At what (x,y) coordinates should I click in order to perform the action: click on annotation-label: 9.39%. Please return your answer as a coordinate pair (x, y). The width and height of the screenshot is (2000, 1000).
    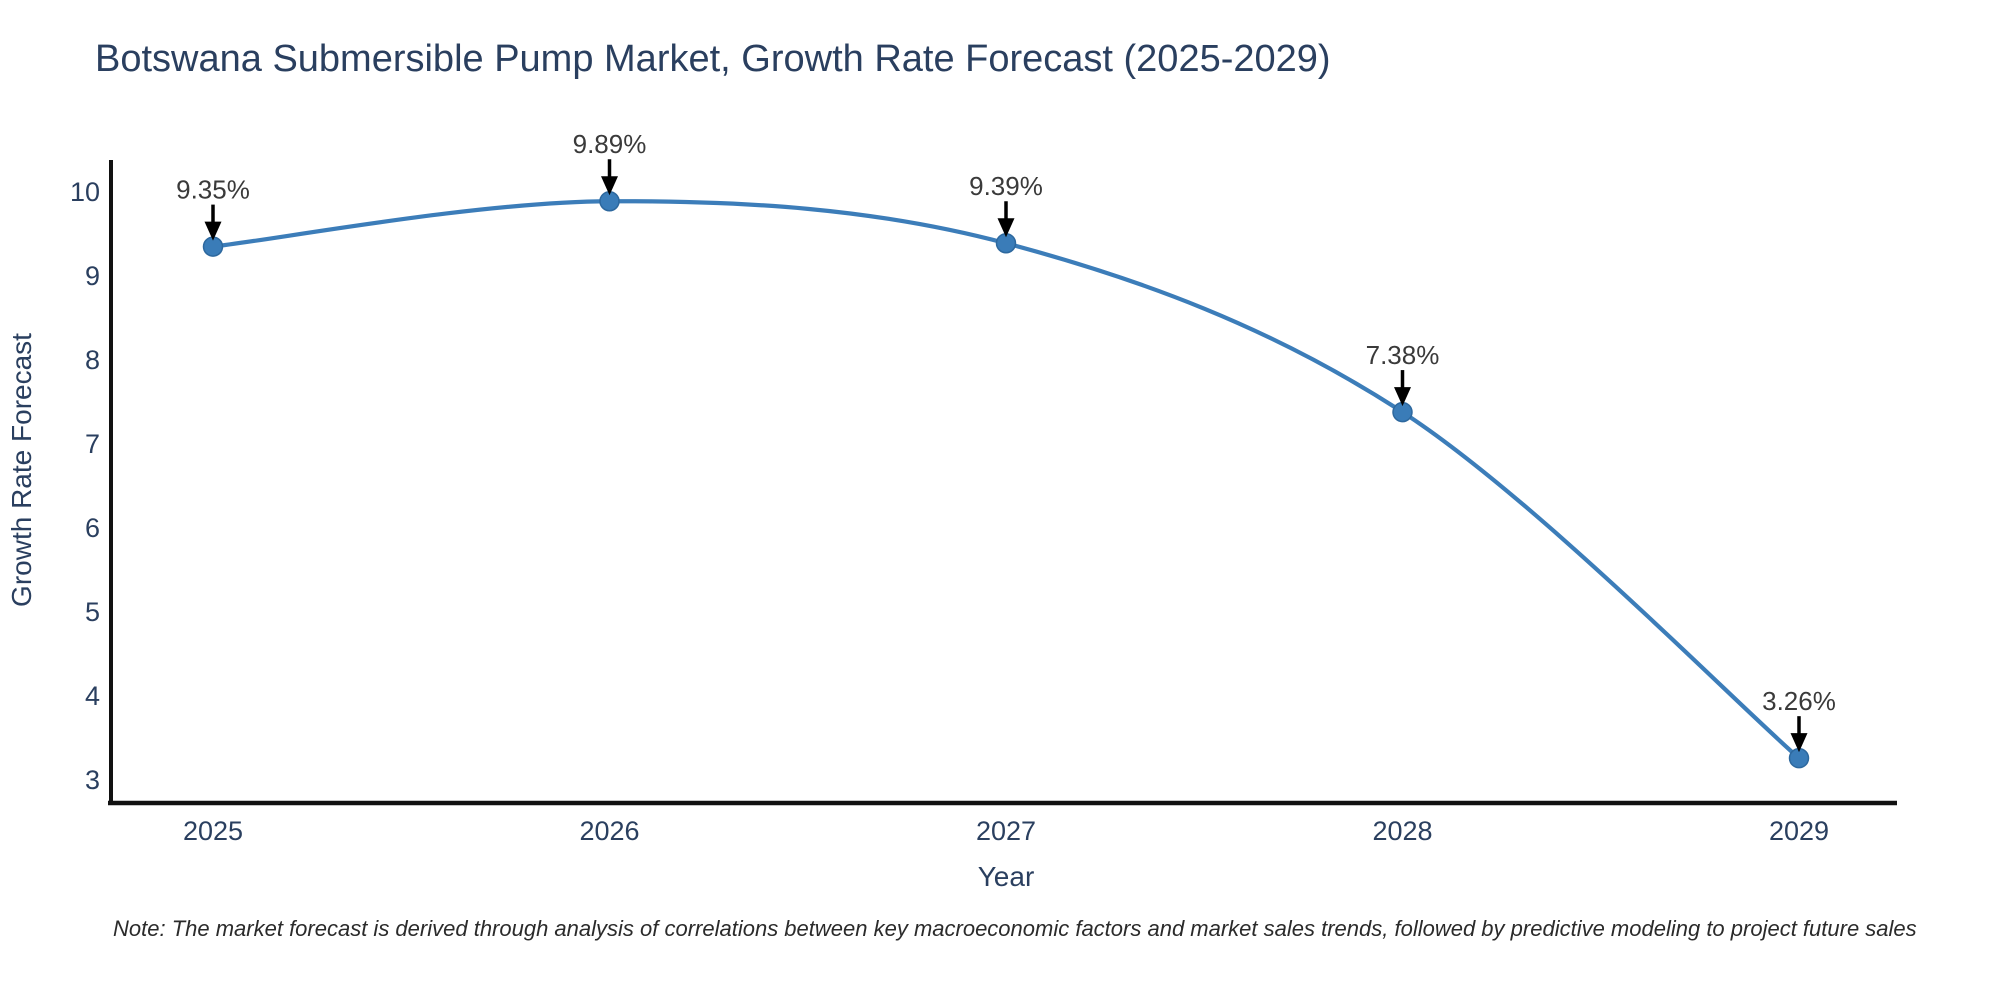
    Looking at the image, I should click on (1006, 186).